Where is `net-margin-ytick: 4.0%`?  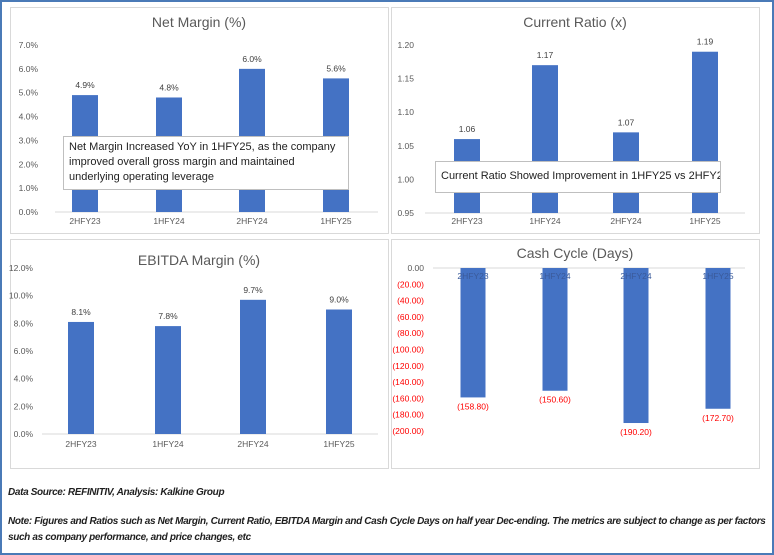
net-margin-ytick: 4.0% is located at coordinates (29, 117).